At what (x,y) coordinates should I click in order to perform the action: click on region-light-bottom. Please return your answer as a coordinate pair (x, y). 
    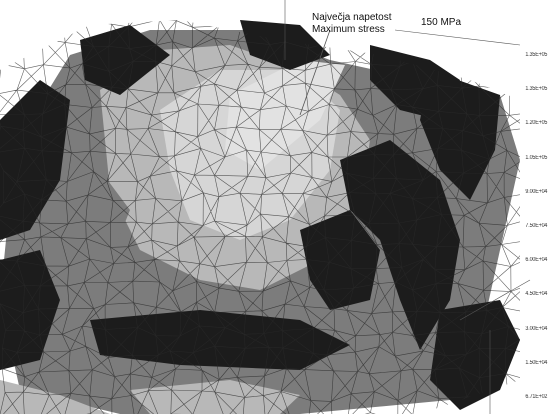
    Looking at the image, I should click on (215, 397).